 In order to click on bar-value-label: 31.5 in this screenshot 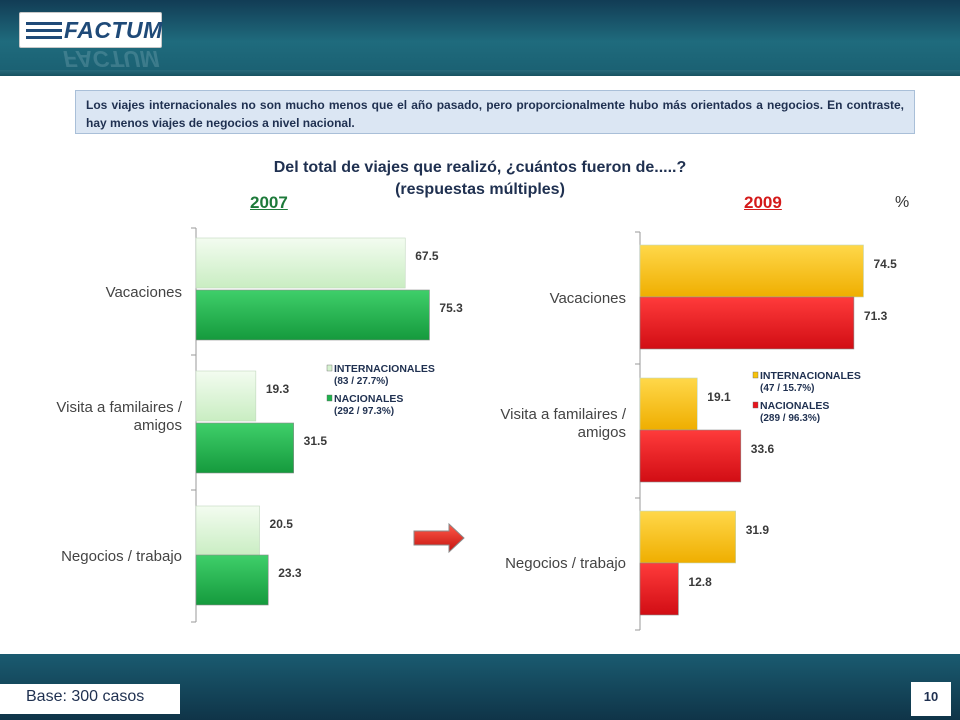, I will do `click(316, 441)`.